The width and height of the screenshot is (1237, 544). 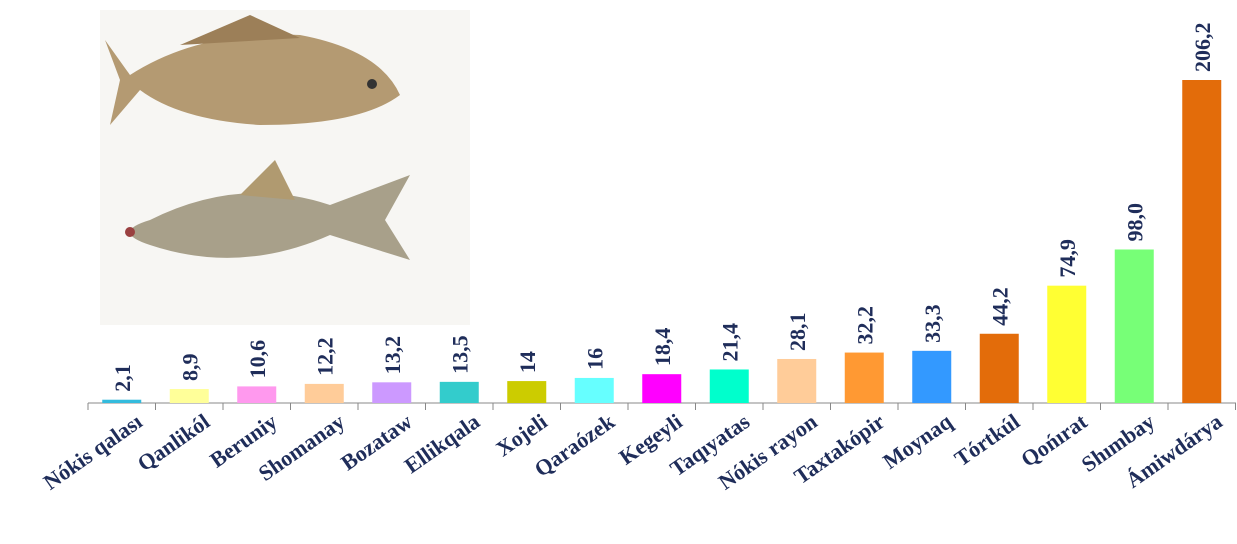 I want to click on value-label: 44,2, so click(x=999, y=306).